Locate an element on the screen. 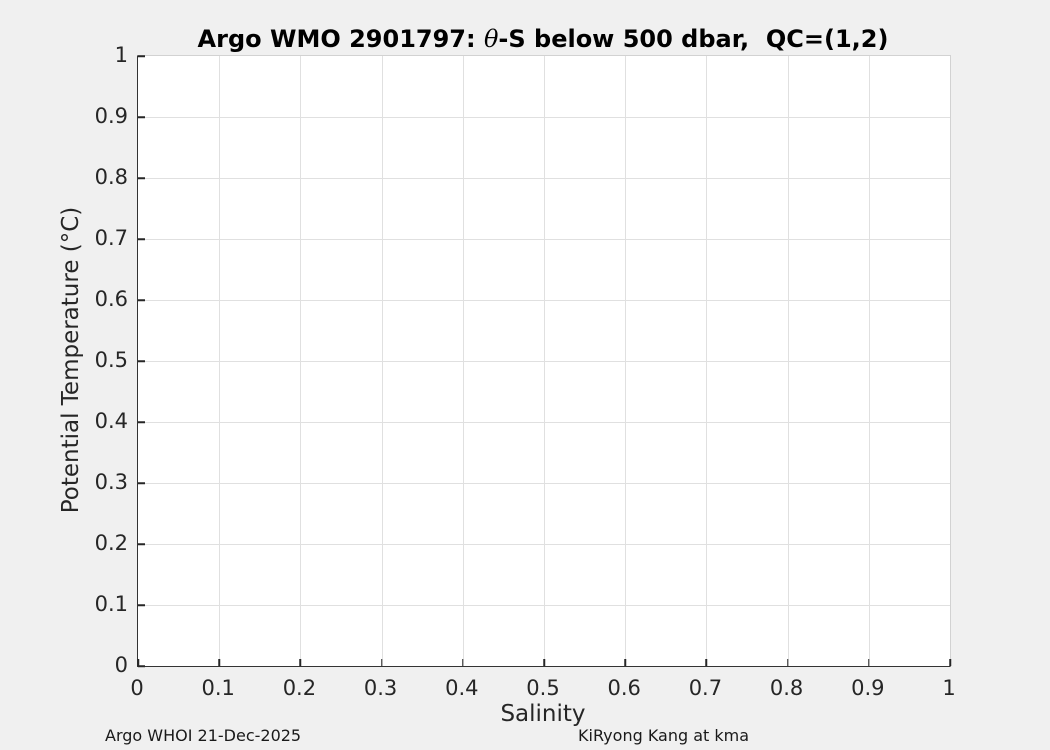  x-axis-label: Salinity is located at coordinates (543, 714).